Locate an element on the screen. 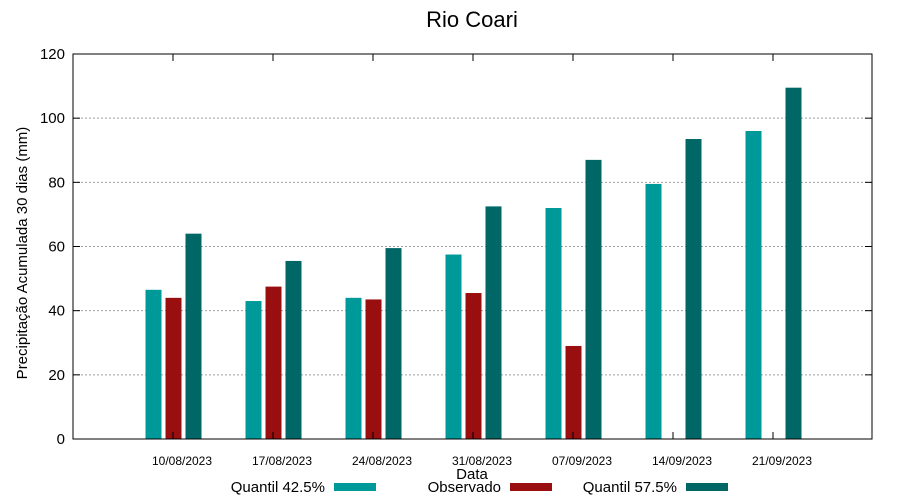  x-tick-label: 31/08/2023 is located at coordinates (482, 461).